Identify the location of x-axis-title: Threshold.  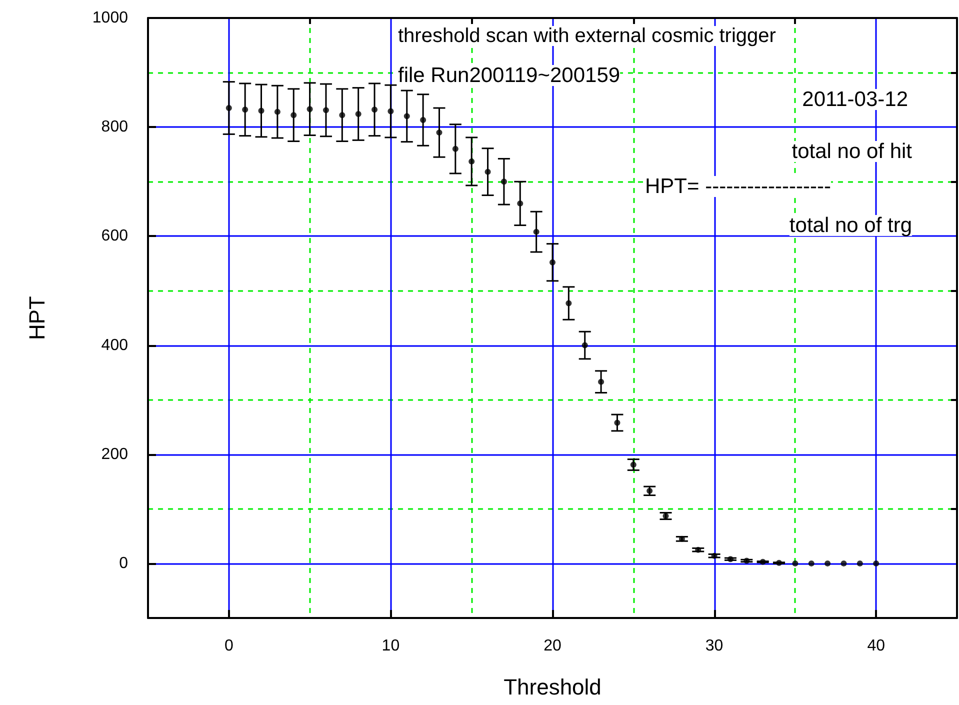
(553, 687).